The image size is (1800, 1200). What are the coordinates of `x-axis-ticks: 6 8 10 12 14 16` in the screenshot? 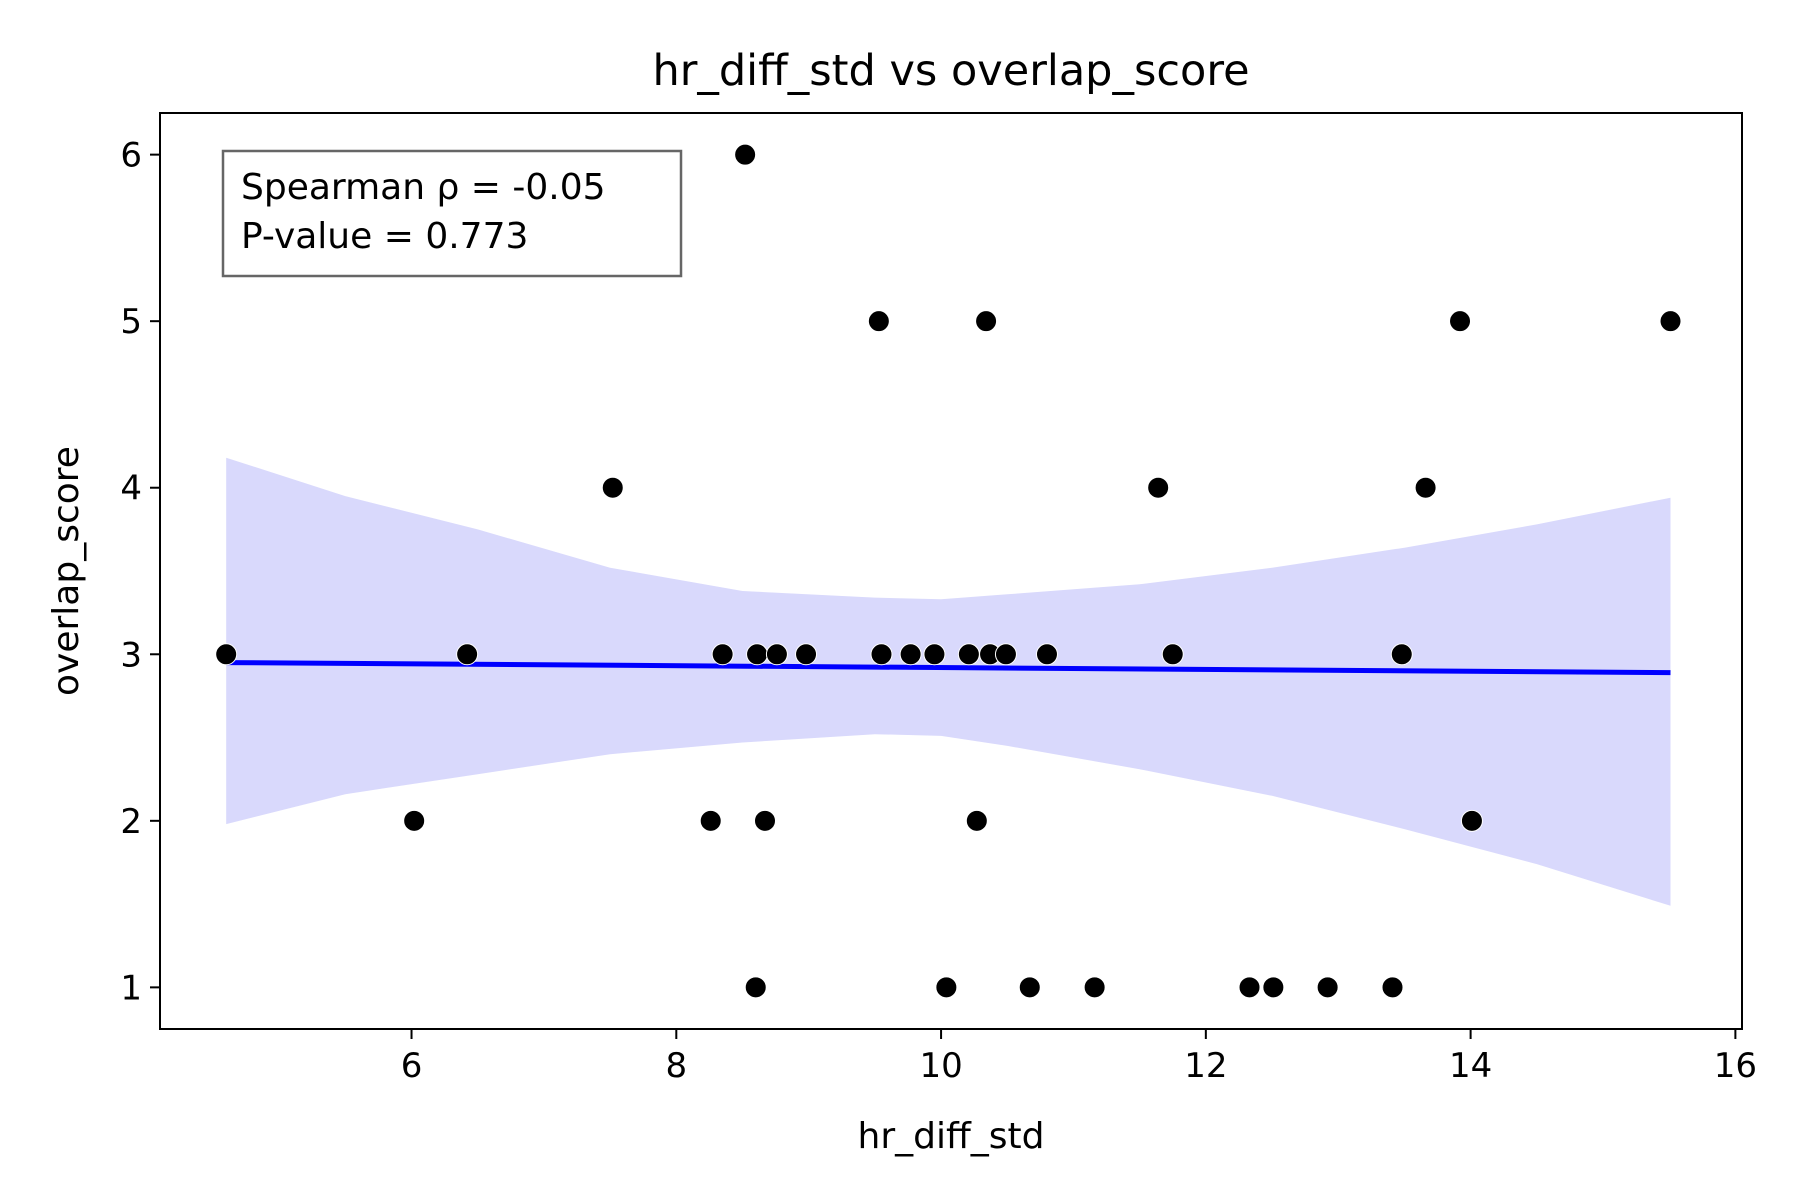 It's located at (1079, 1057).